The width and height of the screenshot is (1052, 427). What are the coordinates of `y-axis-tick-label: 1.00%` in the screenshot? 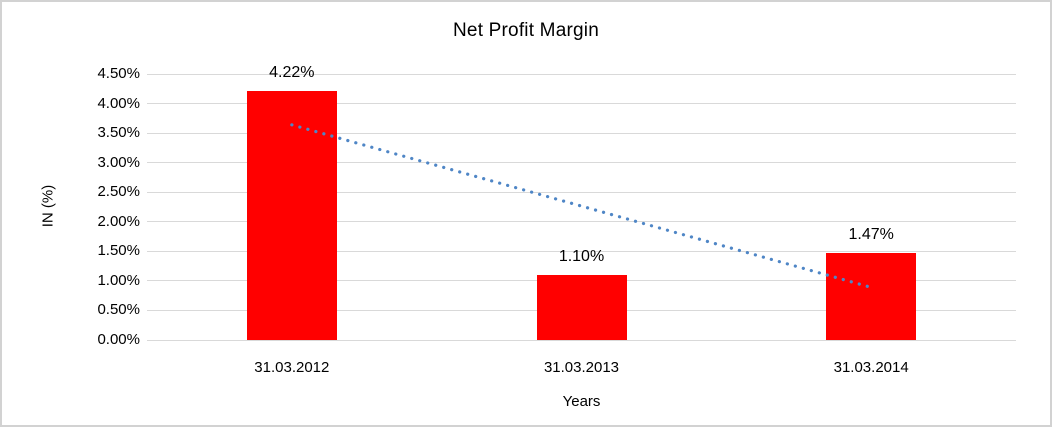 It's located at (118, 280).